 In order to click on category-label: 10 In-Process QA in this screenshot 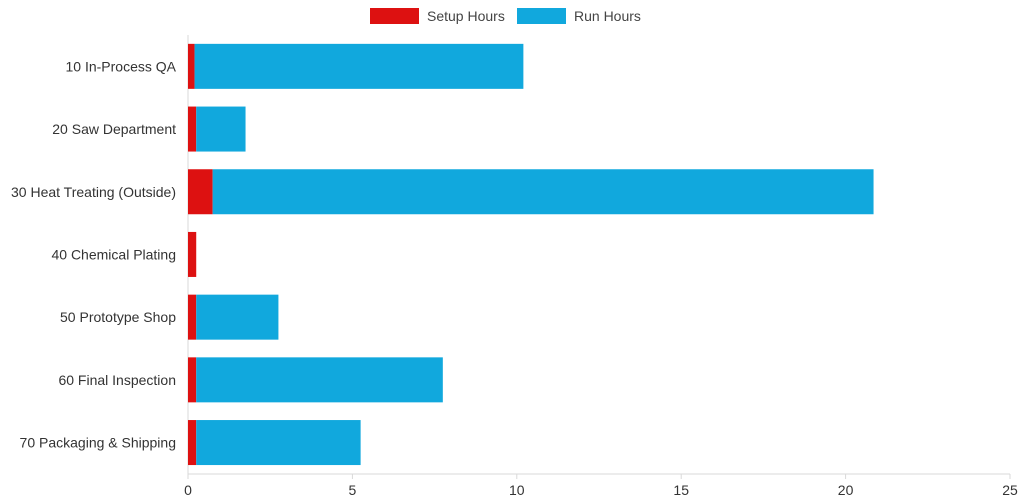, I will do `click(121, 66)`.